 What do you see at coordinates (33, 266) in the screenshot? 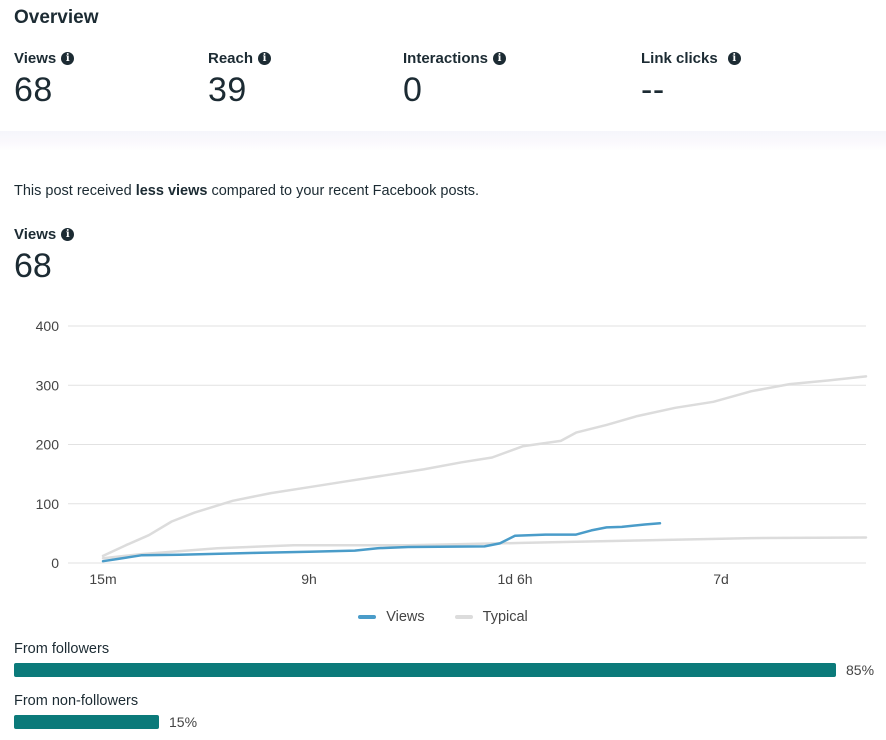
I see `views-value: 68` at bounding box center [33, 266].